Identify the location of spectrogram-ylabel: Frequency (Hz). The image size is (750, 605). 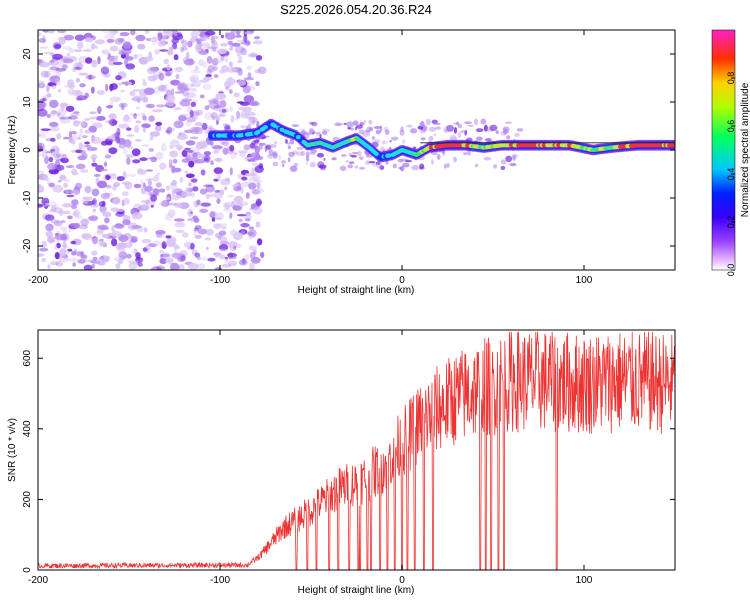
(12, 150).